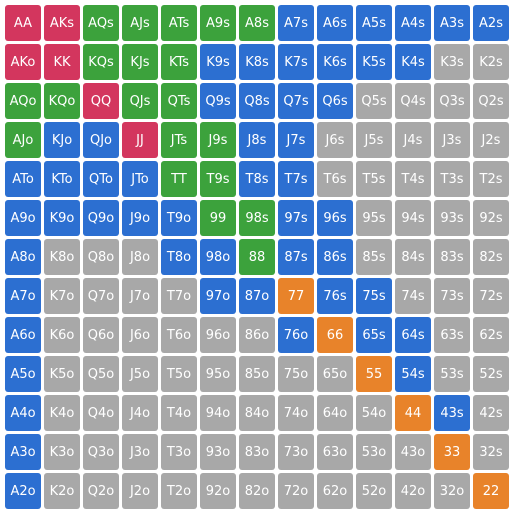 The width and height of the screenshot is (515, 515). What do you see at coordinates (452, 179) in the screenshot?
I see `hand-cell: T3s` at bounding box center [452, 179].